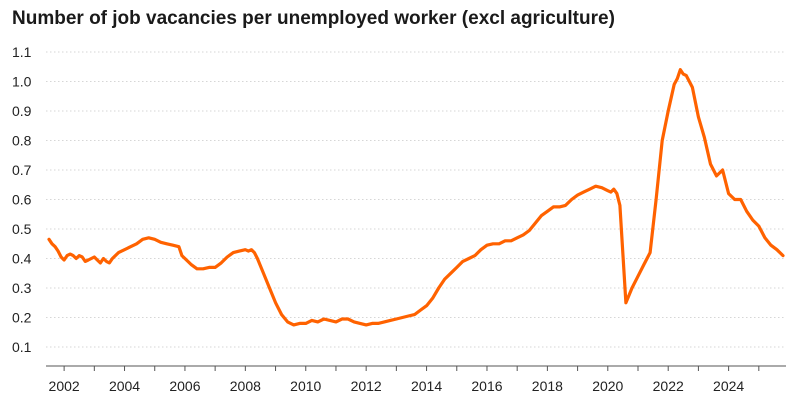  I want to click on y-tick-label: 0.6, so click(22, 200).